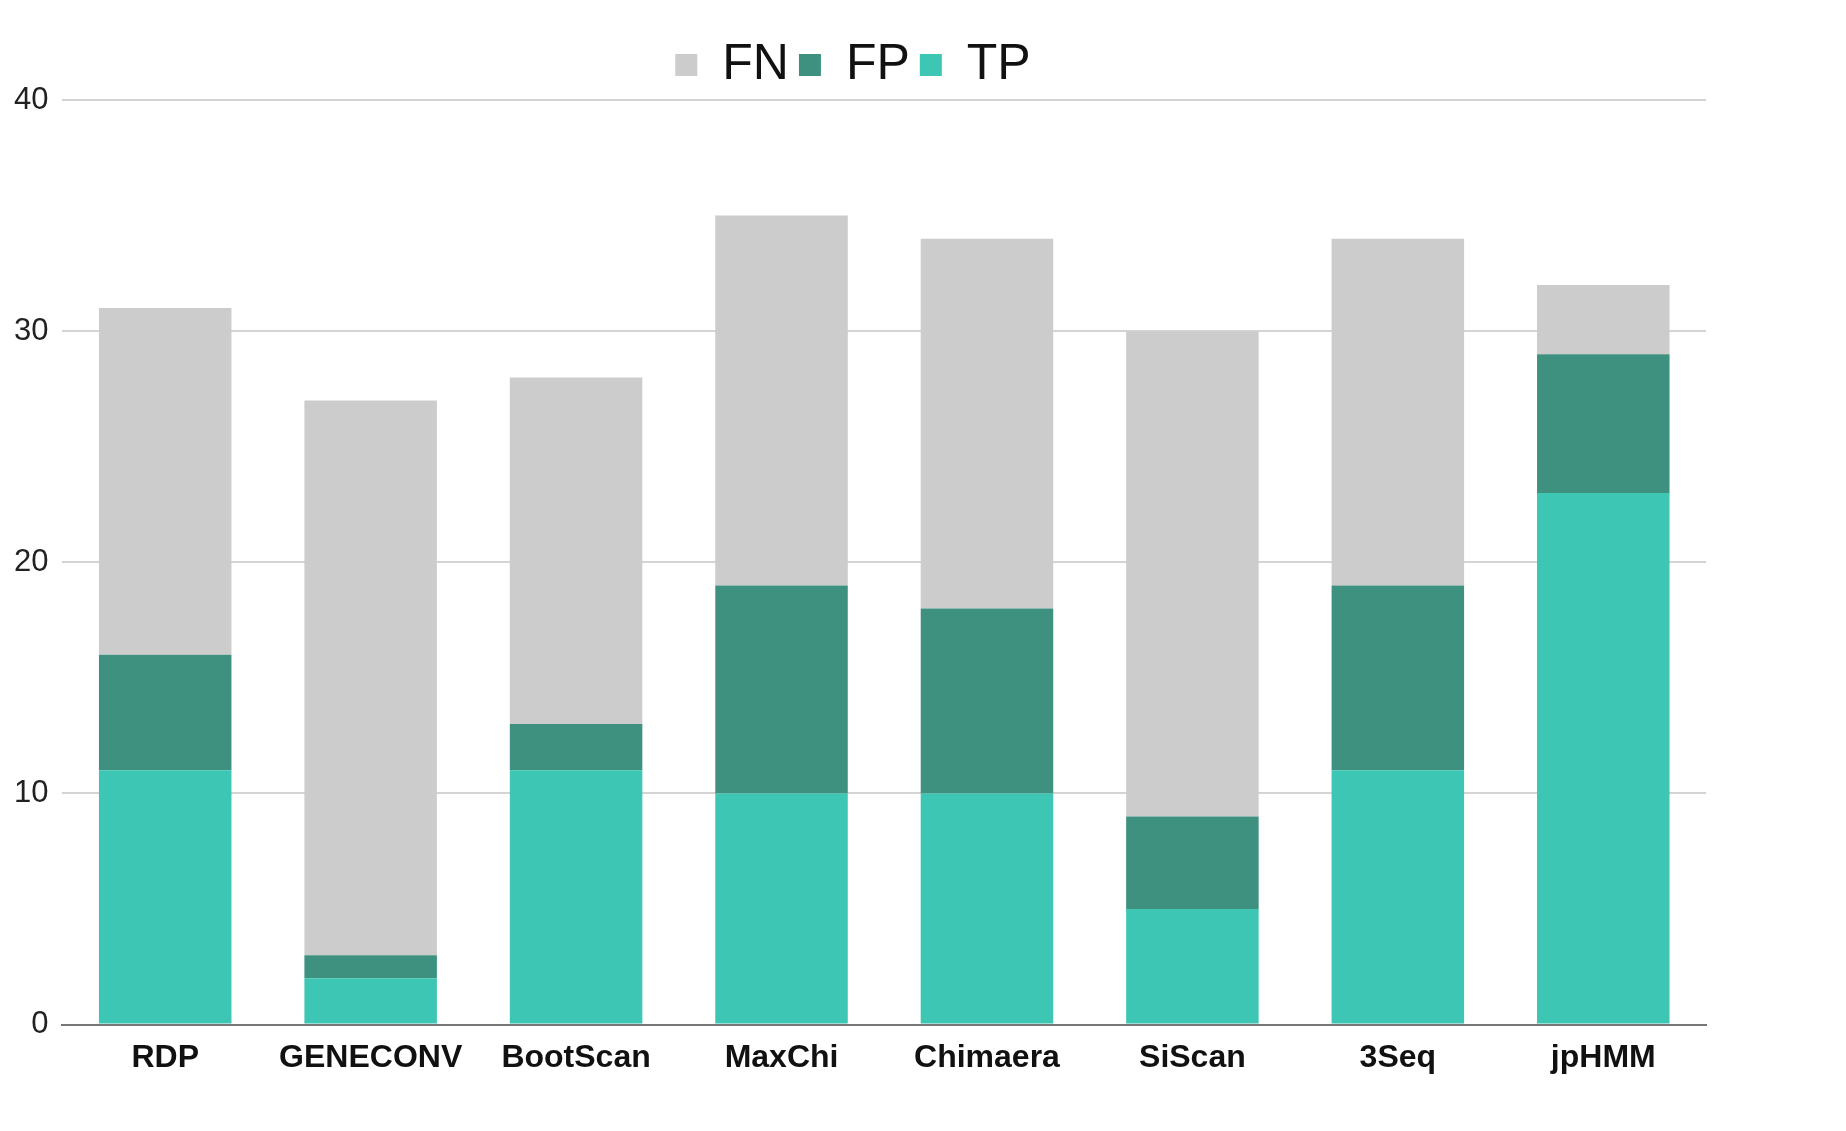  What do you see at coordinates (987, 1055) in the screenshot?
I see `x-tick-label: Chimaera` at bounding box center [987, 1055].